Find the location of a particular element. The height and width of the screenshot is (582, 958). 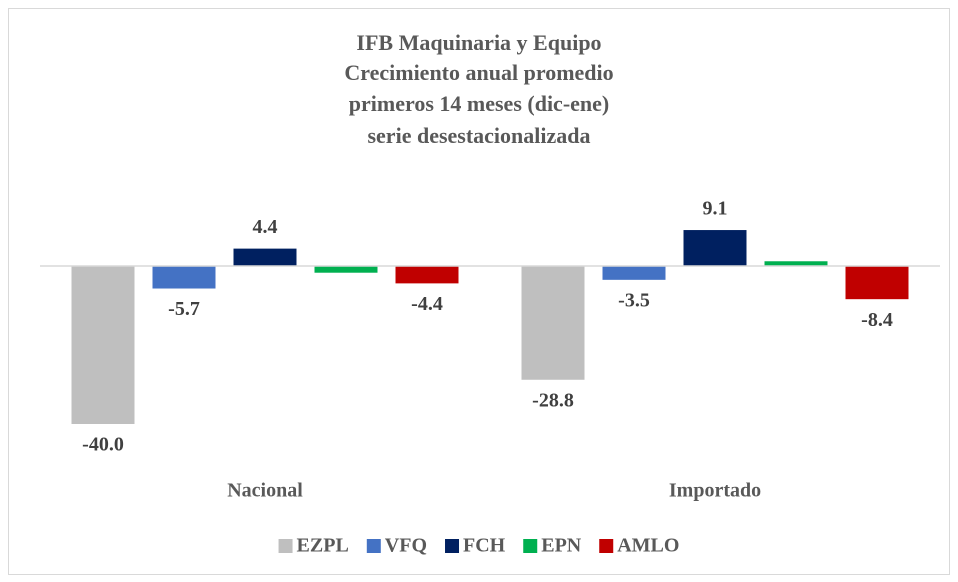

value-label: 4.4 is located at coordinates (265, 227).